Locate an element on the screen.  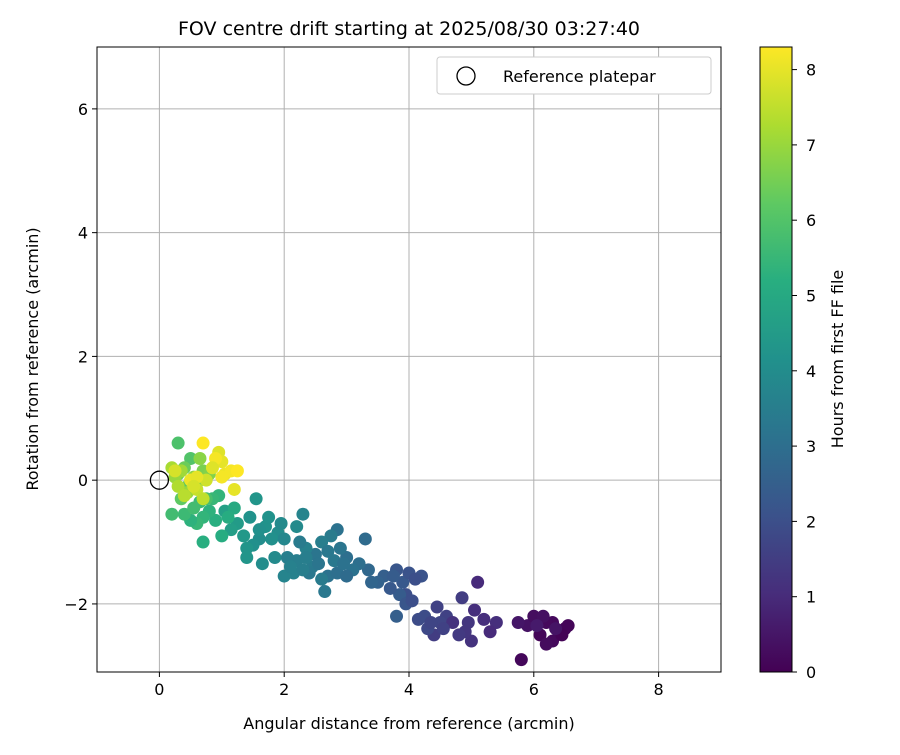
x-axis-ticks: 0 2 4 6 8 is located at coordinates (409, 685).